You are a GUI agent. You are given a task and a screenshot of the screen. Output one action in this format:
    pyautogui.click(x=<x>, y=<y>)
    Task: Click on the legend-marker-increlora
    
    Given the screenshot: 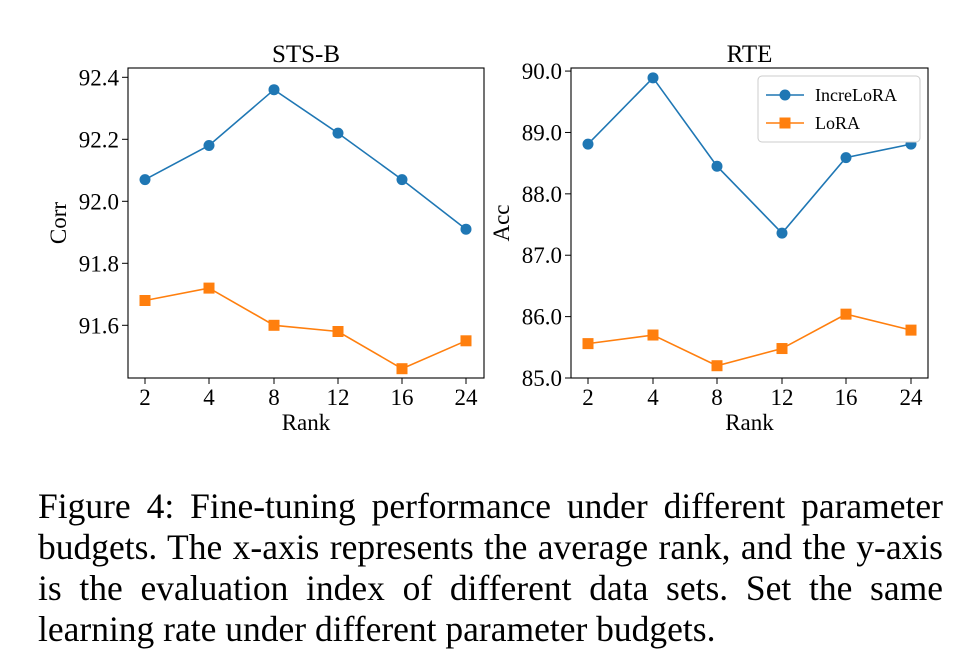 What is the action you would take?
    pyautogui.click(x=785, y=95)
    